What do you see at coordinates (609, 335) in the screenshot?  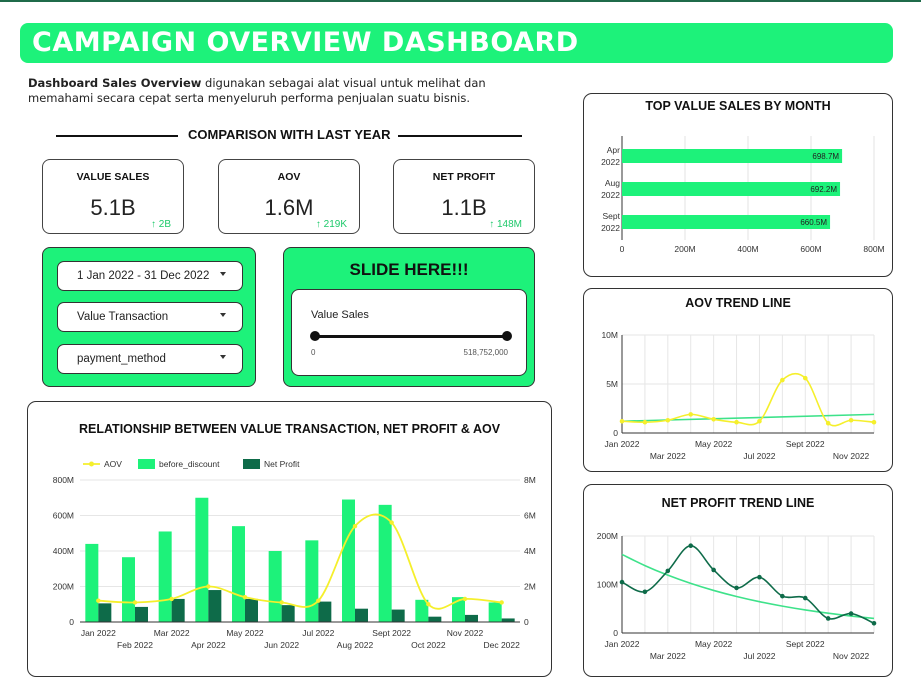 I see `y-tick-label: 10M` at bounding box center [609, 335].